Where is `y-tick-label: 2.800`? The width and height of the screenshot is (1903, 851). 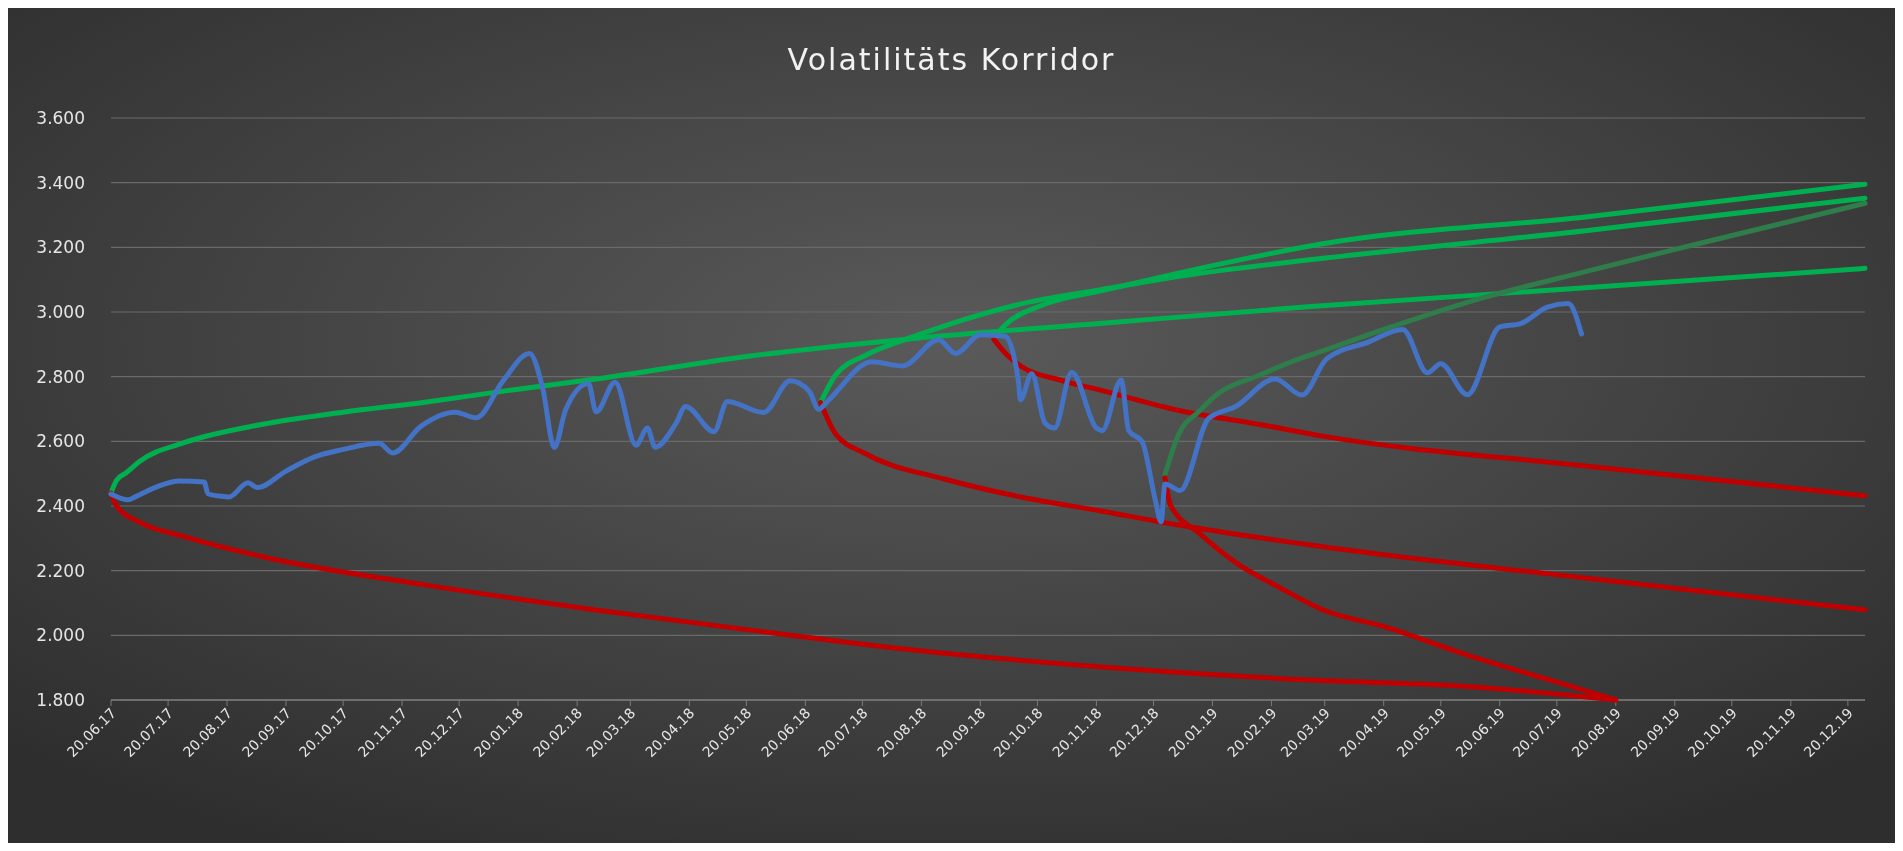 y-tick-label: 2.800 is located at coordinates (60, 376).